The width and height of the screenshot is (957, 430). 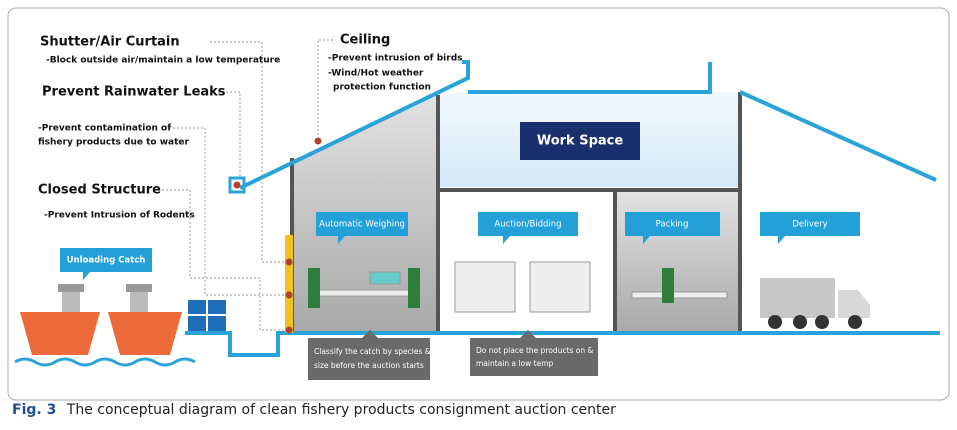 I want to click on annotation-line: -Prevent intrusion of birds, so click(x=395, y=59).